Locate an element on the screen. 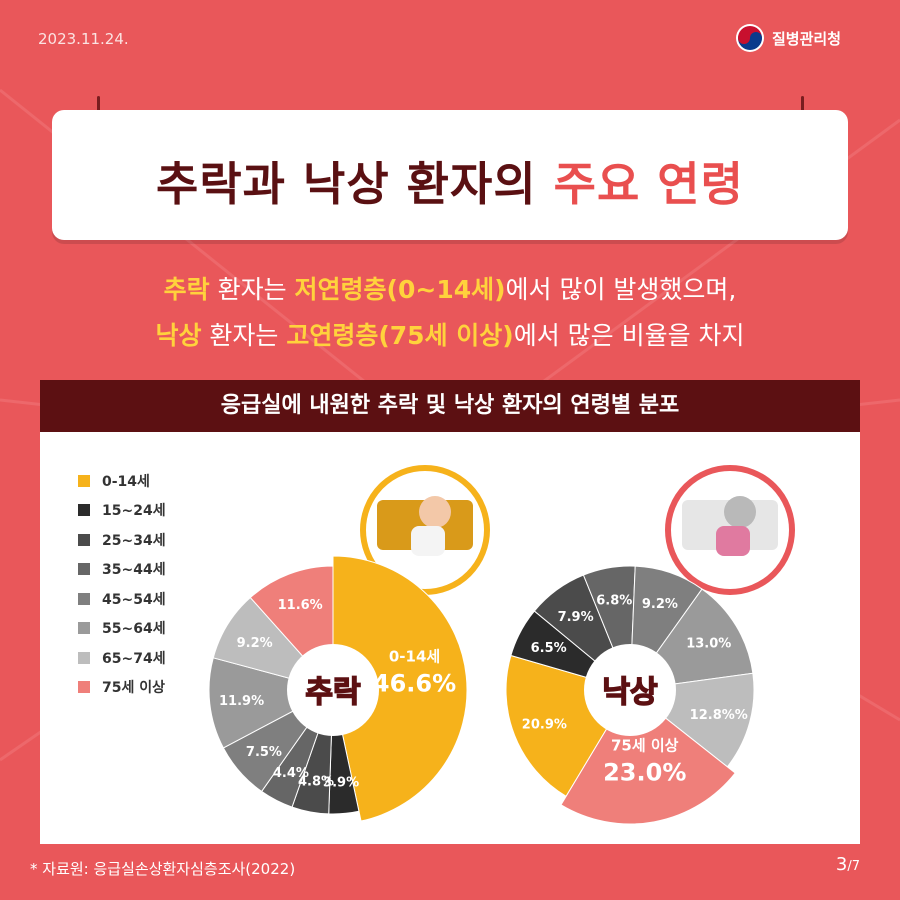  legend-item: 45~54세 is located at coordinates (122, 599).